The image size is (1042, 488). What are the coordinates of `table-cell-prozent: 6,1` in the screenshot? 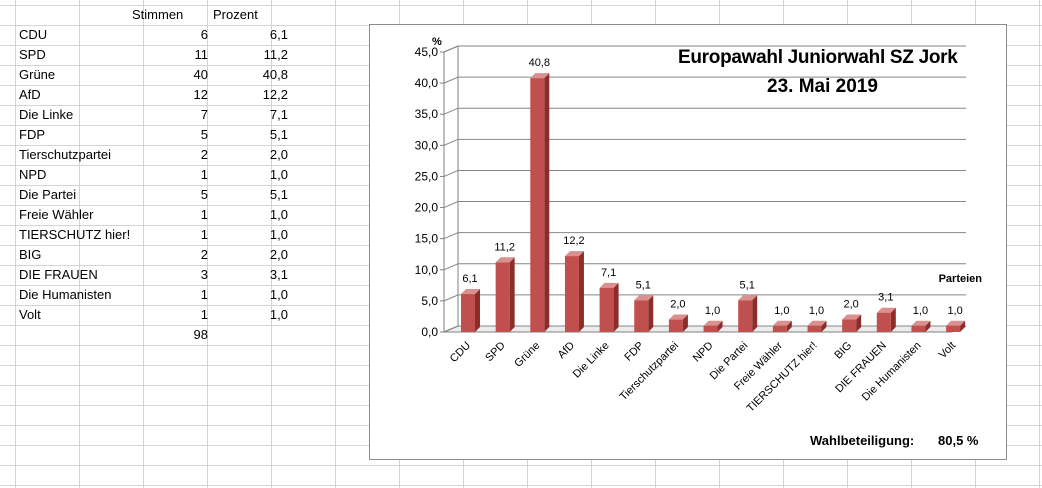 It's located at (278, 34).